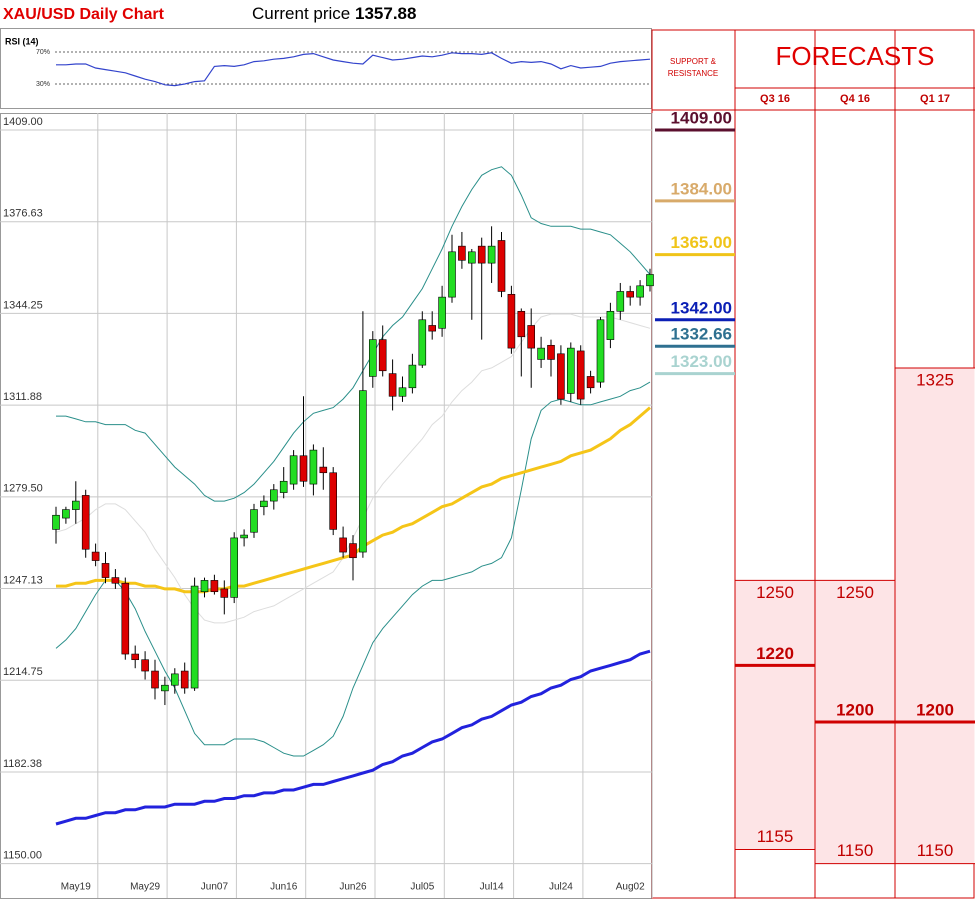  Describe the element at coordinates (23, 122) in the screenshot. I see `y-tick-label: 1409.00` at that location.